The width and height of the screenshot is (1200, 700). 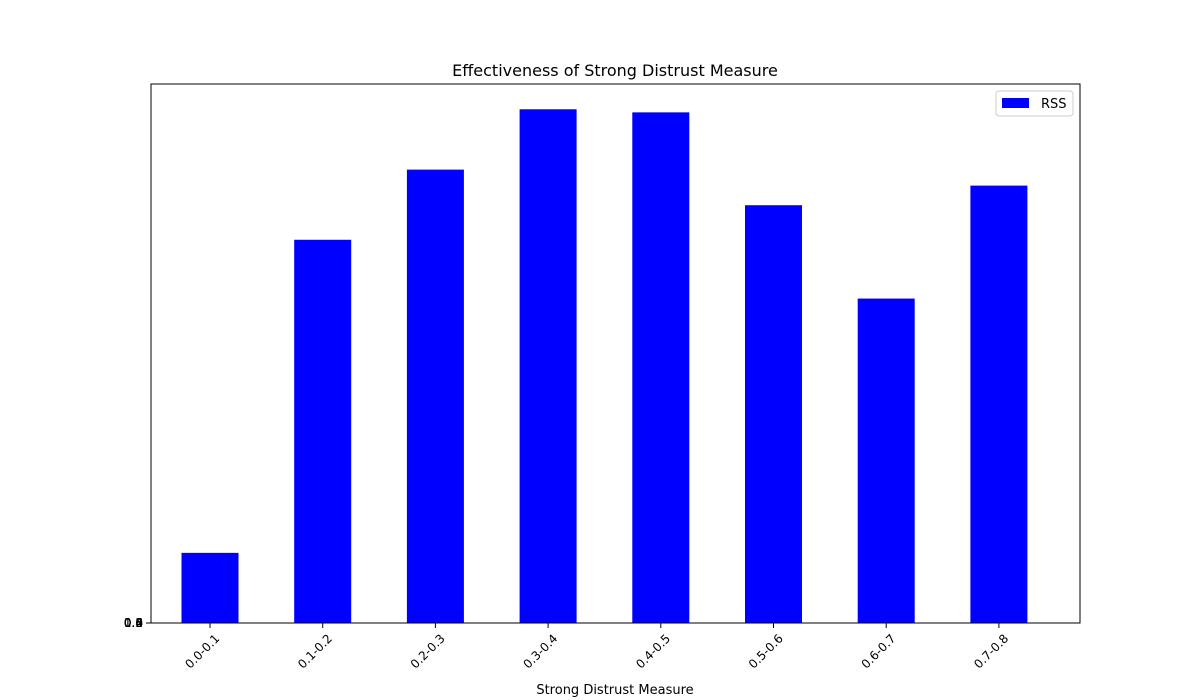 I want to click on legend-frame, so click(x=1034, y=103).